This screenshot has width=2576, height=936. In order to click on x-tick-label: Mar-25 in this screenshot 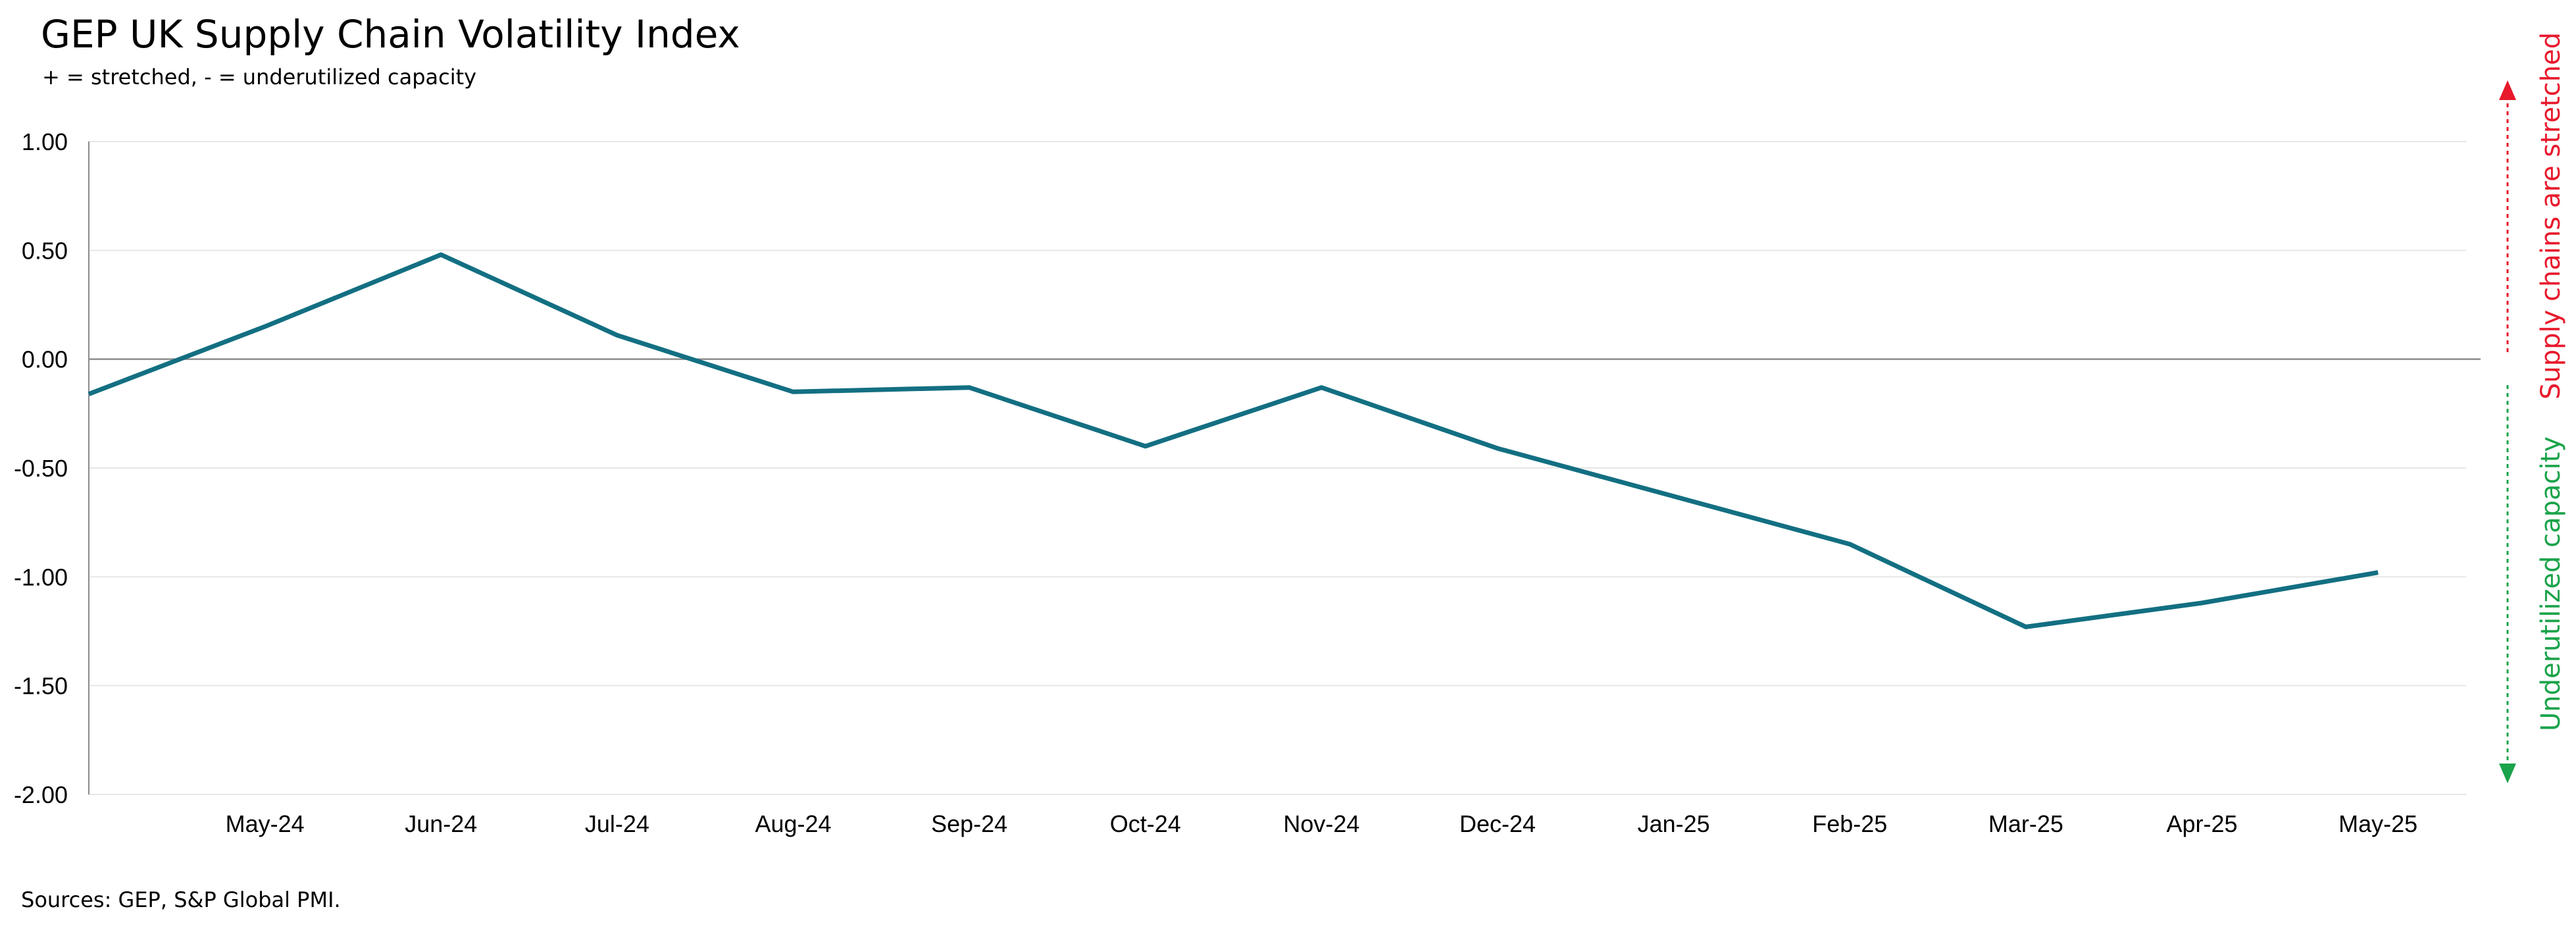, I will do `click(2025, 823)`.